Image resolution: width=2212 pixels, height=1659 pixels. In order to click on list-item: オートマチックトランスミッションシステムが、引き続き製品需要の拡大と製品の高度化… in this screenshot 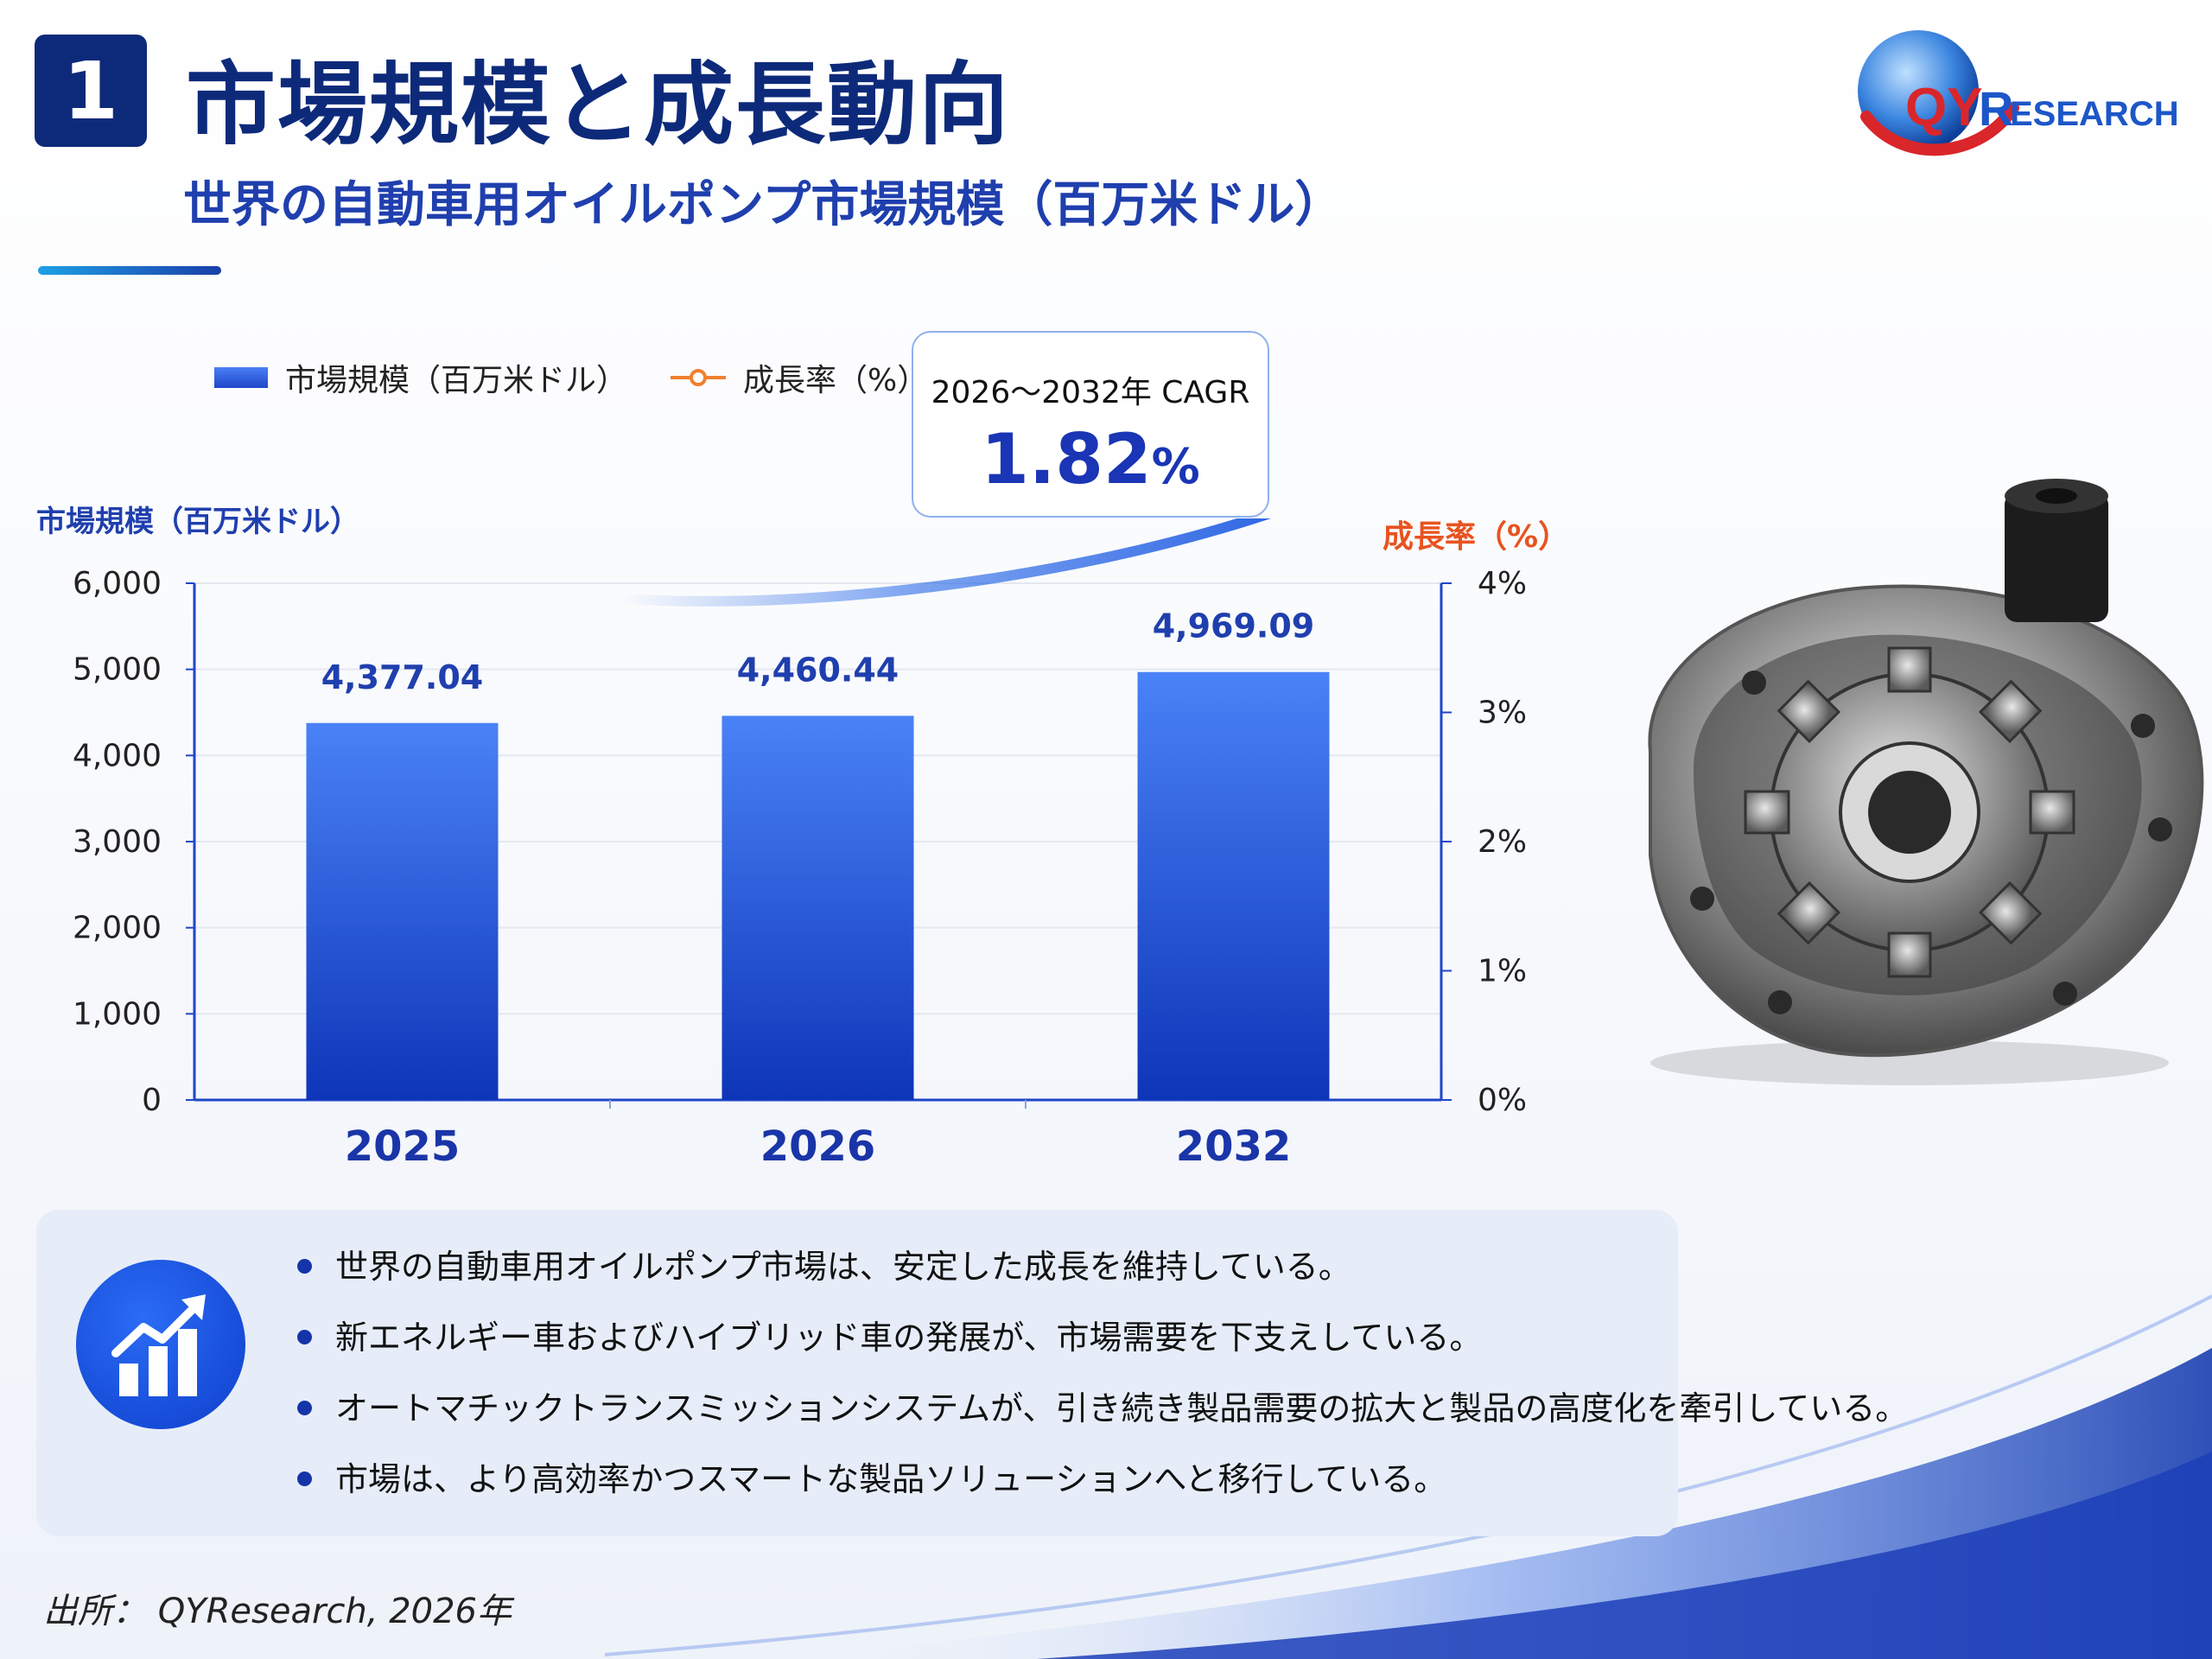, I will do `click(1101, 1408)`.